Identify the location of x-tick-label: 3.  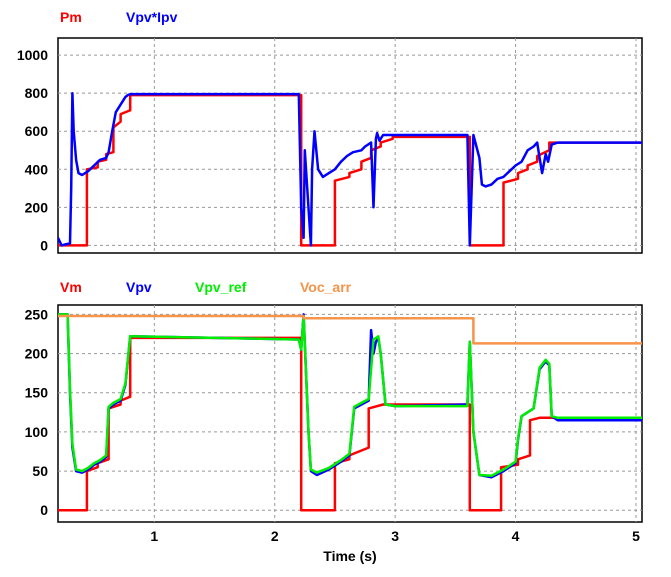
(395, 536).